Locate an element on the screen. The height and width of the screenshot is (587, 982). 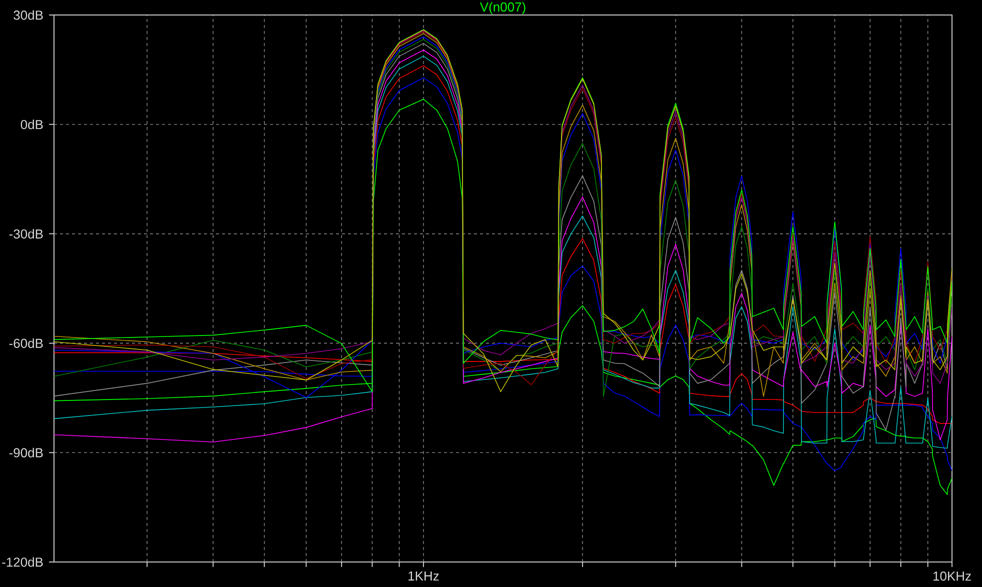
x-tick-label: 10KHz is located at coordinates (952, 576).